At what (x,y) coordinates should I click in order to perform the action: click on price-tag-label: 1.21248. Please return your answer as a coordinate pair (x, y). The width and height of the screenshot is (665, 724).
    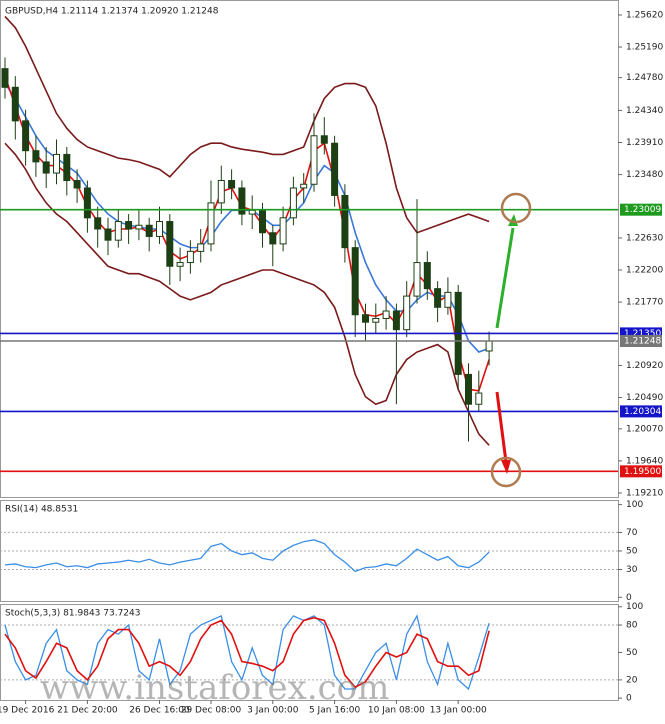
    Looking at the image, I should click on (642, 341).